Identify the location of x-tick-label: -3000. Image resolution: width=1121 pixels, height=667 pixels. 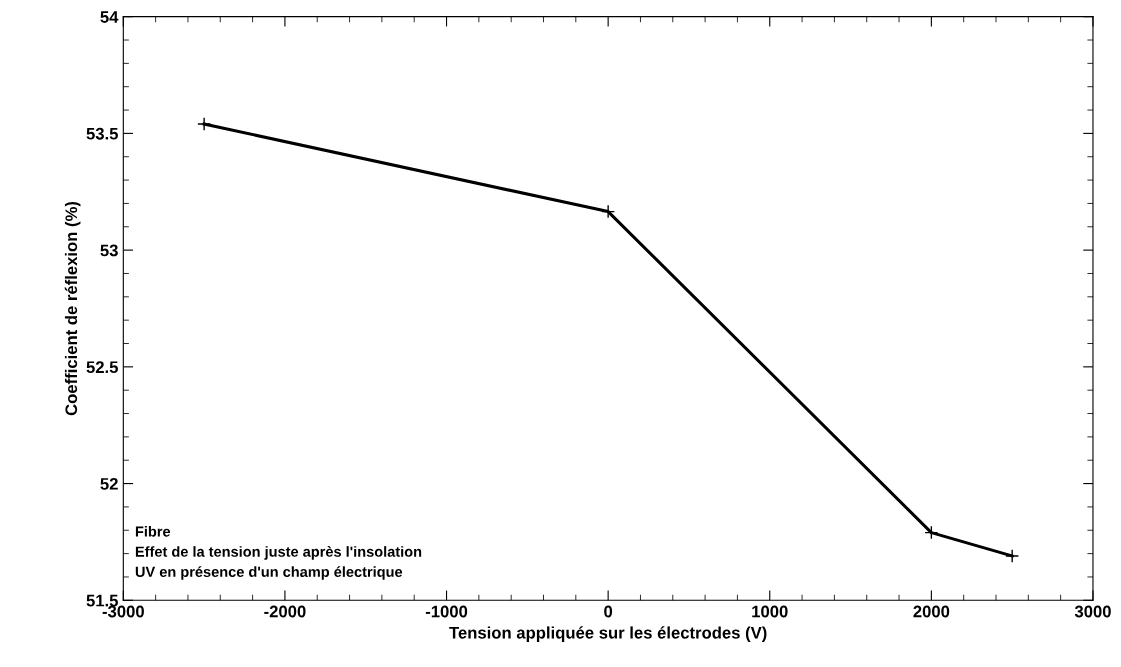
(123, 611).